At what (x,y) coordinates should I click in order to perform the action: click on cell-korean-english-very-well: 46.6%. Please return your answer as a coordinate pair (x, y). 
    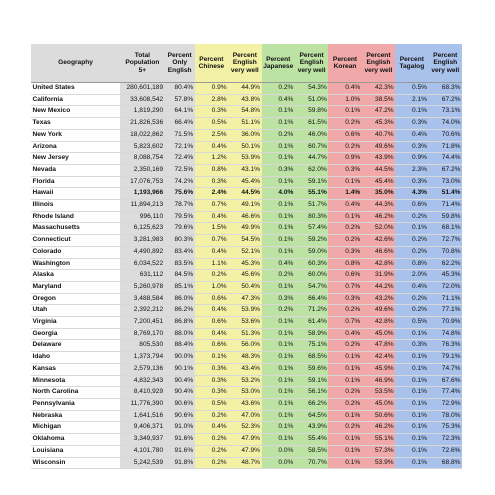
    Looking at the image, I should click on (378, 252).